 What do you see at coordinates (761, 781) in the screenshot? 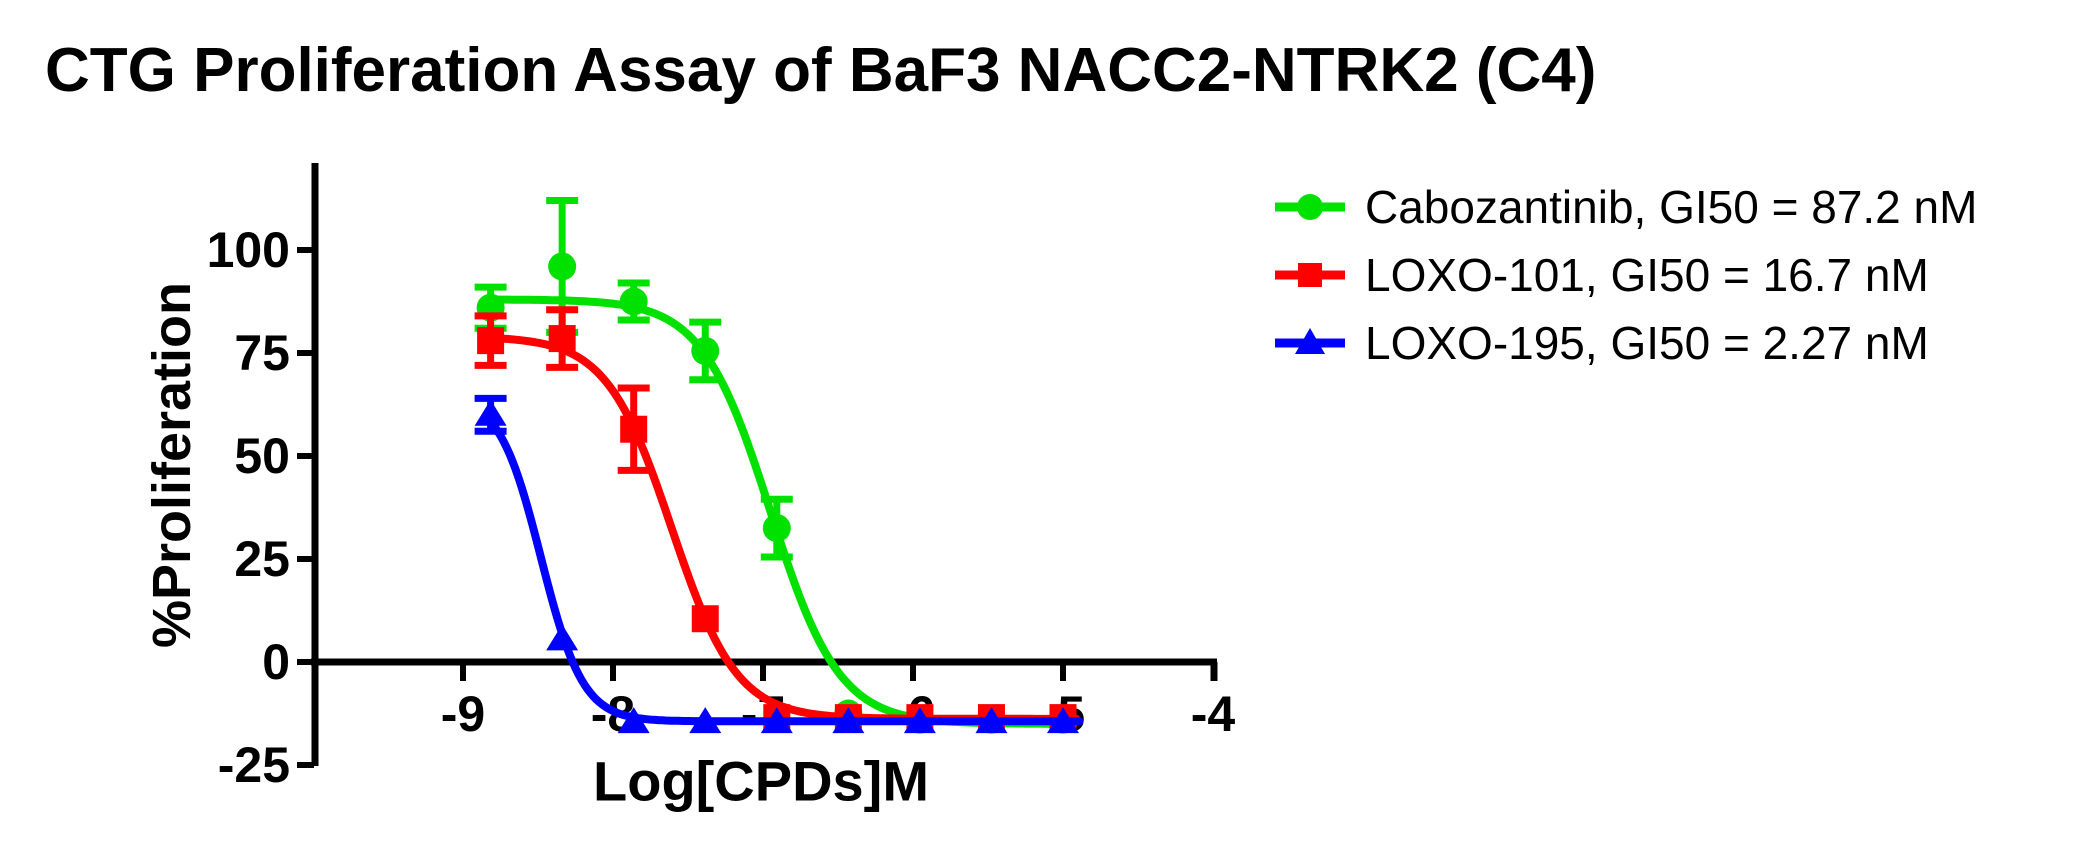
I see `x-axis-title: Log[CPDs]M` at bounding box center [761, 781].